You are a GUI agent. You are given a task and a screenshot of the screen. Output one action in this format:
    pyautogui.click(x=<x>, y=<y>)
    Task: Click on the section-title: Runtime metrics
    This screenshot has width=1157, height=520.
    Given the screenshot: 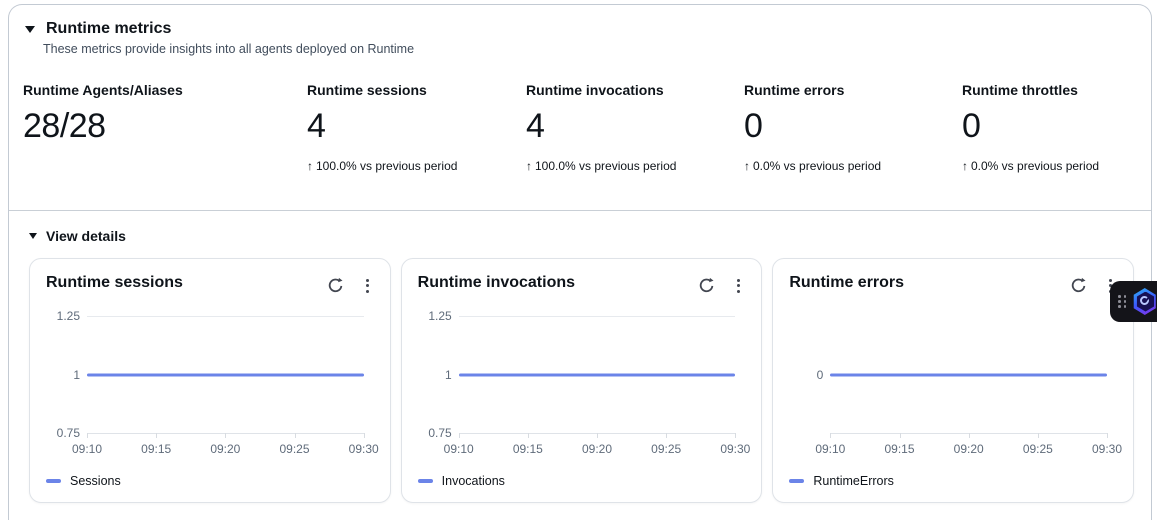 What is the action you would take?
    pyautogui.click(x=108, y=29)
    